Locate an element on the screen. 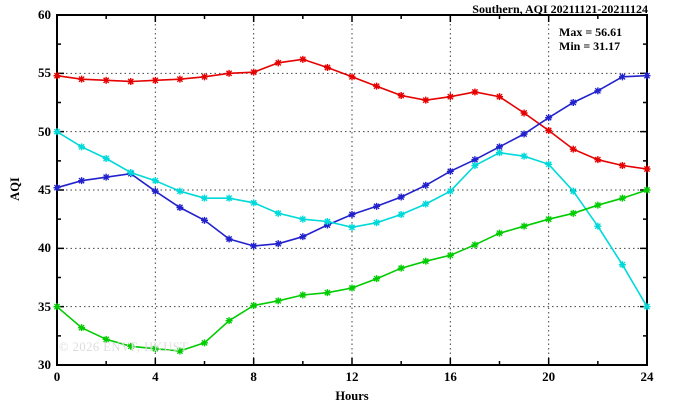 The image size is (674, 409). min-annotation: Min = 31.17 is located at coordinates (590, 45).